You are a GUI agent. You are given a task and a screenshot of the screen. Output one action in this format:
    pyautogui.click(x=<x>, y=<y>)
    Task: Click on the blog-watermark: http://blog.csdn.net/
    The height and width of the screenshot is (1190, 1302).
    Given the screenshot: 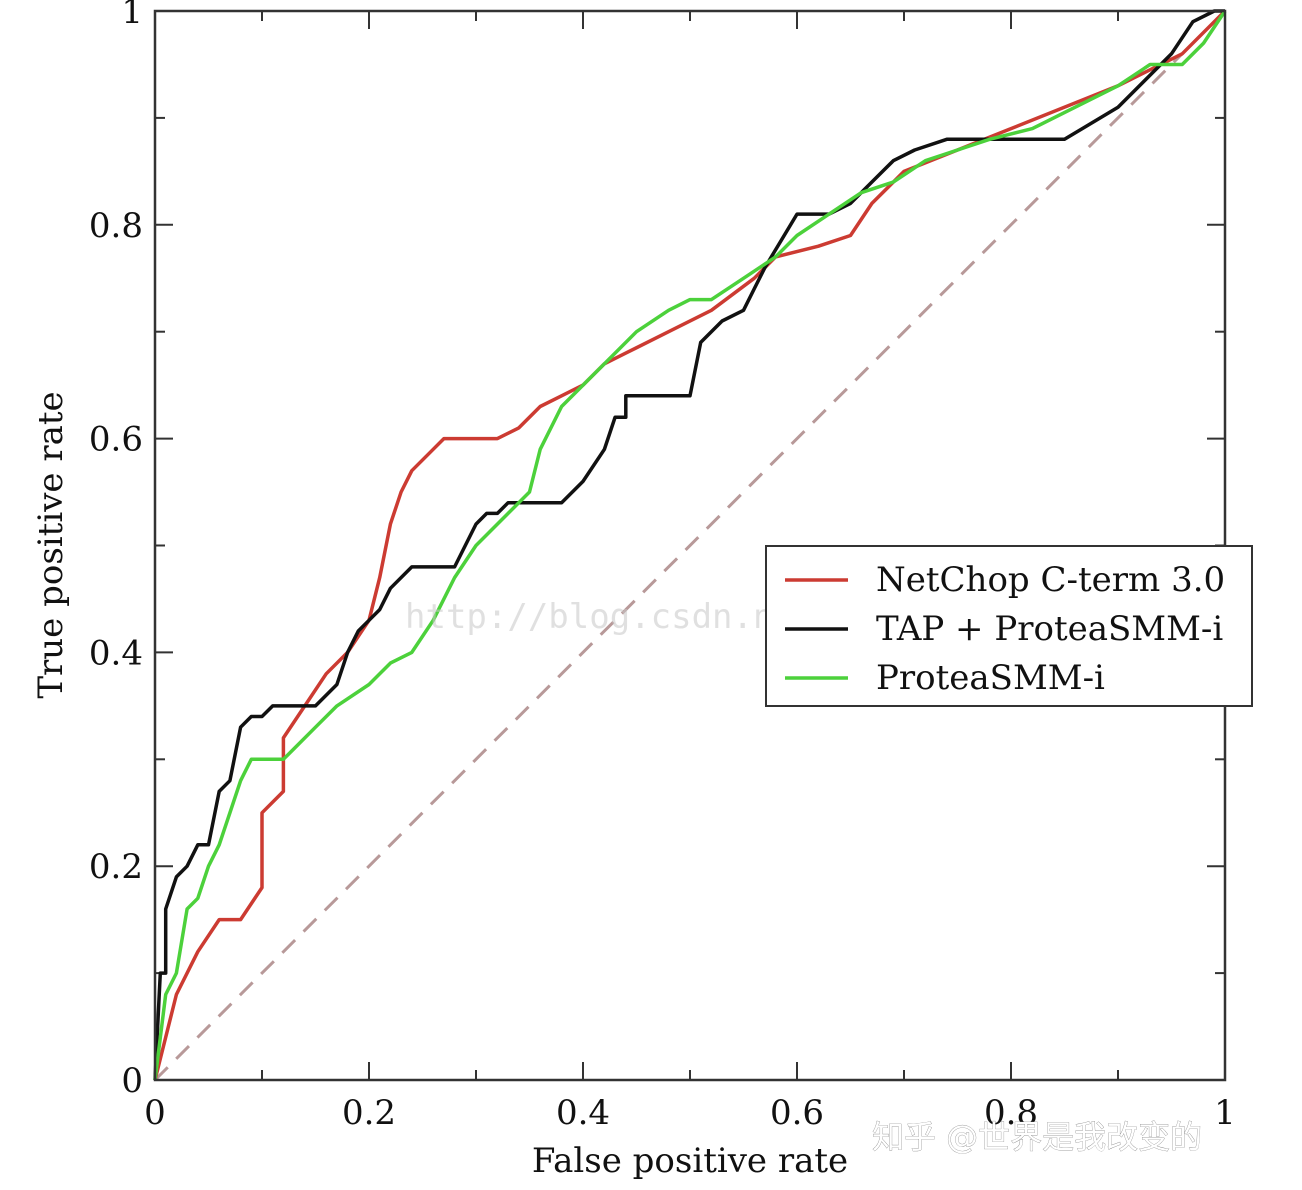 What is the action you would take?
    pyautogui.click(x=620, y=617)
    